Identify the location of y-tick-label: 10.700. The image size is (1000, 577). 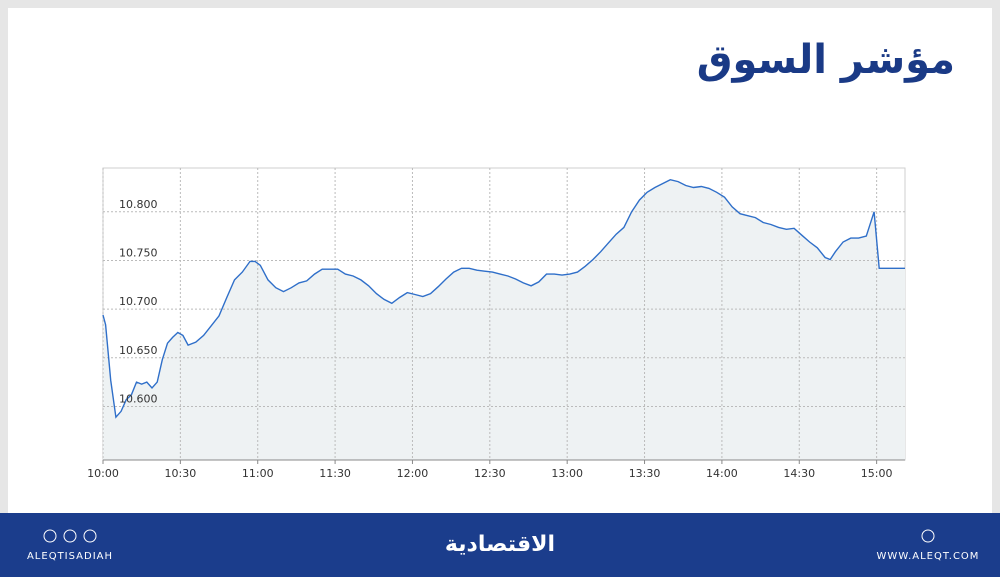
(138, 301).